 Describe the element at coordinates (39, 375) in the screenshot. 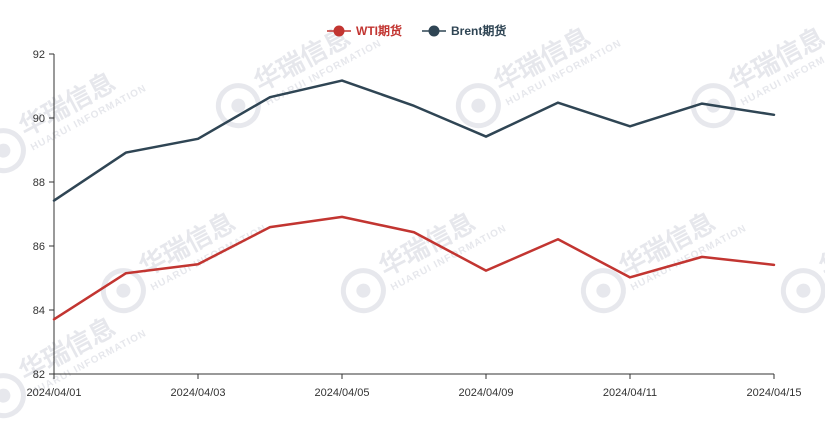

I see `y-tick-label: 82` at that location.